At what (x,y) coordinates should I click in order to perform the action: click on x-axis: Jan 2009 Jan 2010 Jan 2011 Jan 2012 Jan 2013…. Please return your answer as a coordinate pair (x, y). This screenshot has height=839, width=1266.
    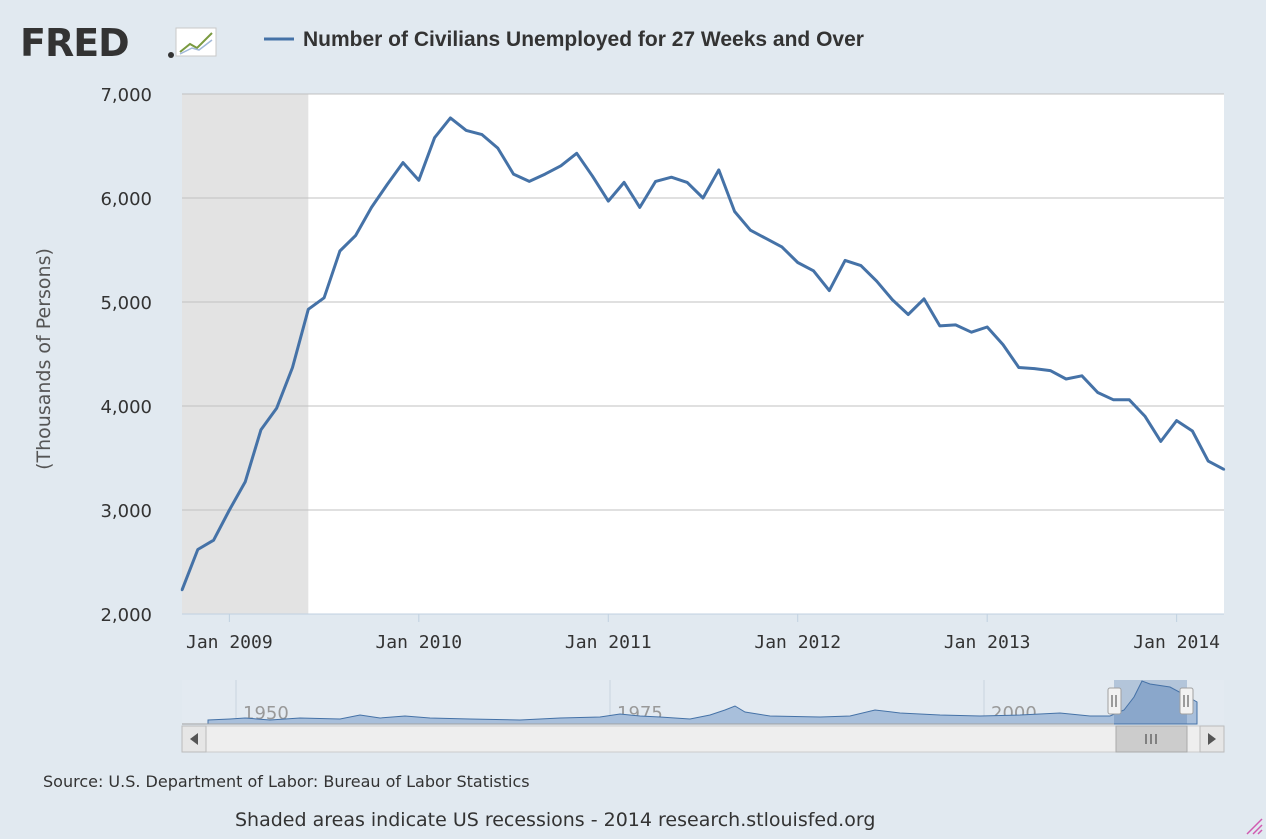
    Looking at the image, I should click on (703, 633).